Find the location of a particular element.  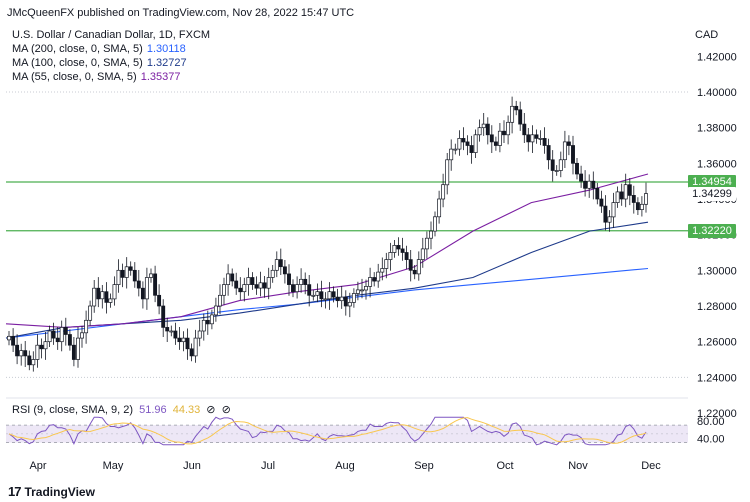

ma100-value: 1.32727 is located at coordinates (166, 63).